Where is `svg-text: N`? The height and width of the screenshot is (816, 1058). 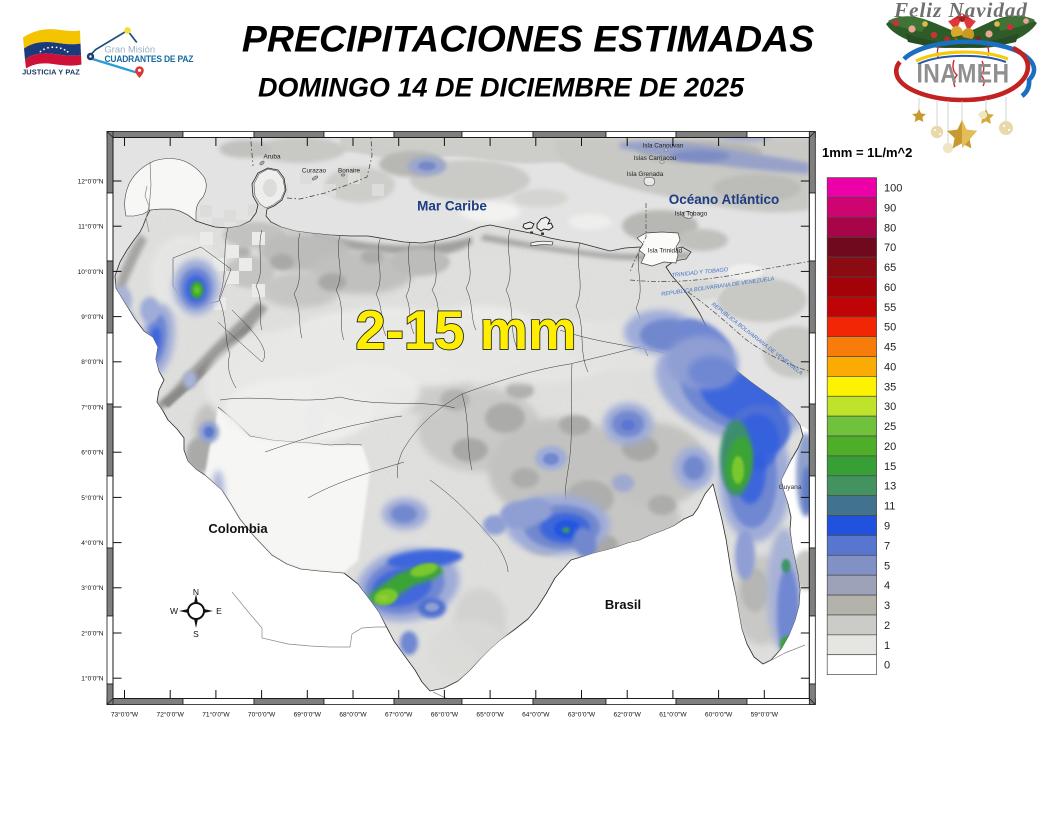 svg-text: N is located at coordinates (196, 592).